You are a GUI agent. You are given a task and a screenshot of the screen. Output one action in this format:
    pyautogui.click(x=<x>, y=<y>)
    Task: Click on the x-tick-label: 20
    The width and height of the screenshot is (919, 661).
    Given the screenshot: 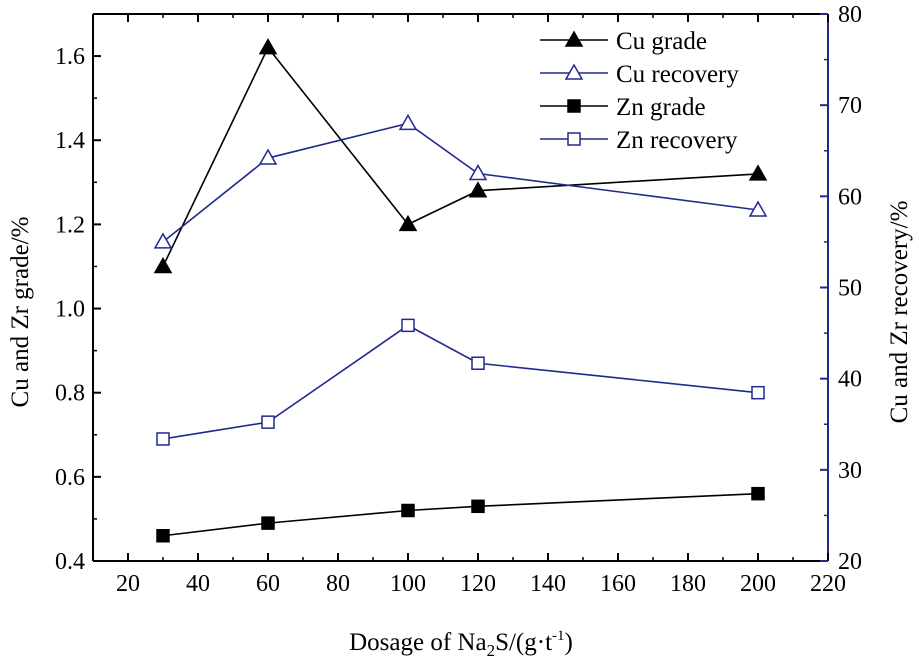 What is the action you would take?
    pyautogui.click(x=128, y=584)
    